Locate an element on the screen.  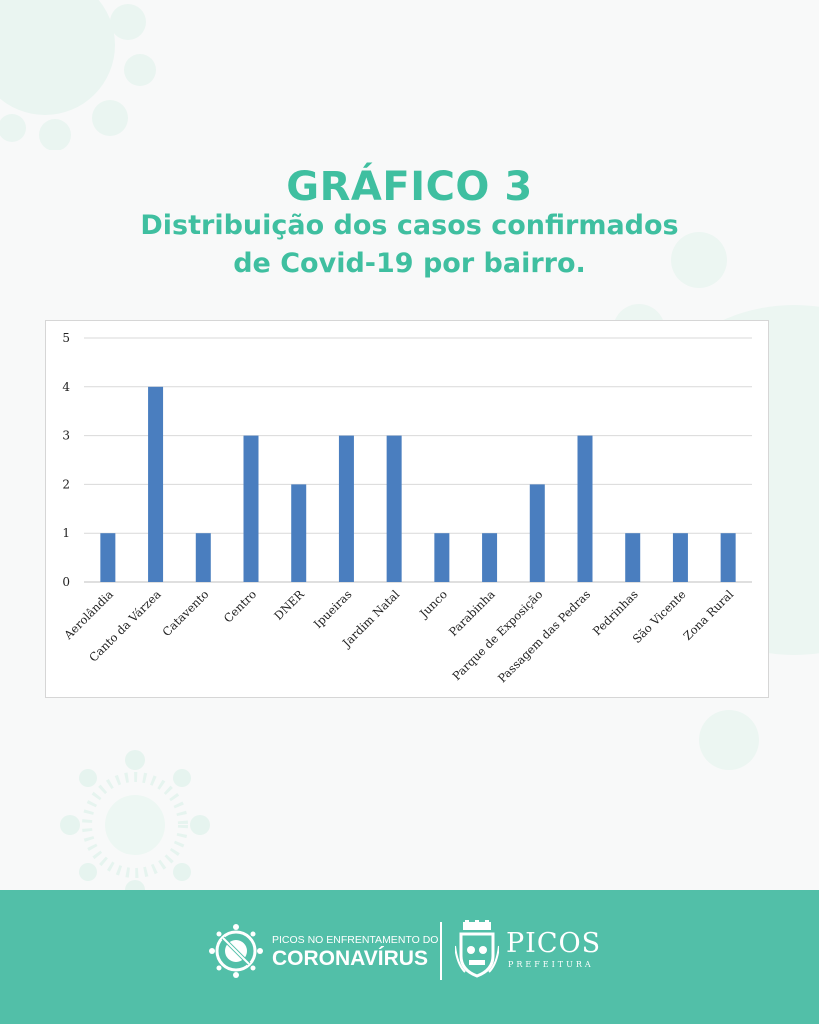
city-subtitle: PREFEITURA is located at coordinates (551, 964).